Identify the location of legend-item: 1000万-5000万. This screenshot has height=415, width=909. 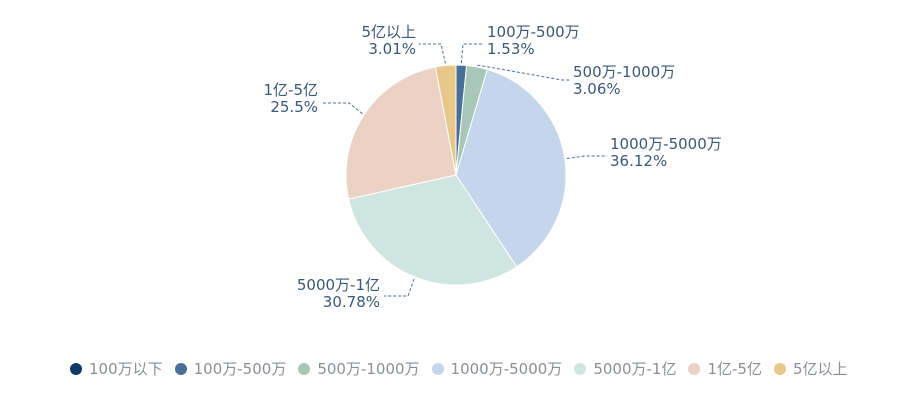
(497, 369).